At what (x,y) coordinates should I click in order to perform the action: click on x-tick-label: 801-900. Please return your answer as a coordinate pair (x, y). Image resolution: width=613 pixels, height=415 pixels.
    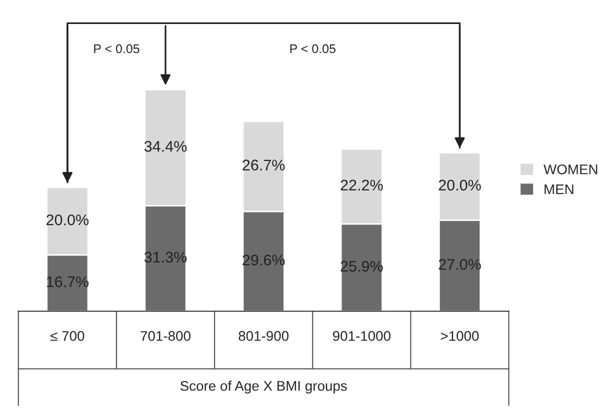
    Looking at the image, I should click on (263, 336).